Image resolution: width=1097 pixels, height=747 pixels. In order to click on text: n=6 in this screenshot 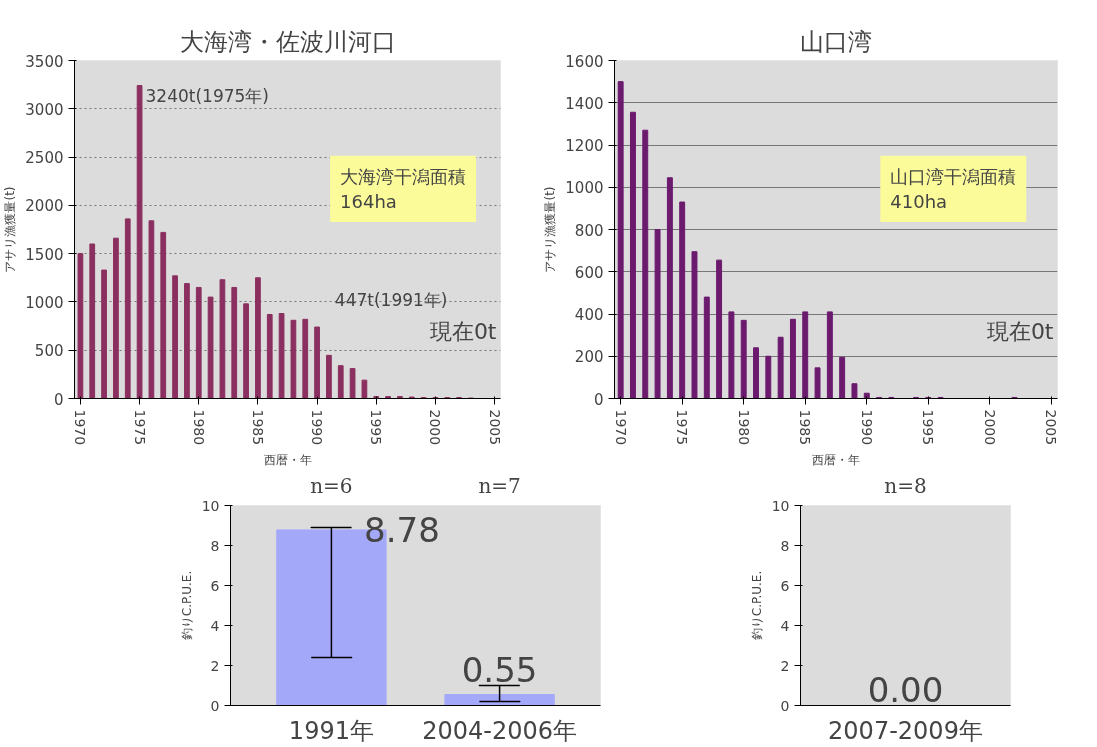, I will do `click(331, 485)`.